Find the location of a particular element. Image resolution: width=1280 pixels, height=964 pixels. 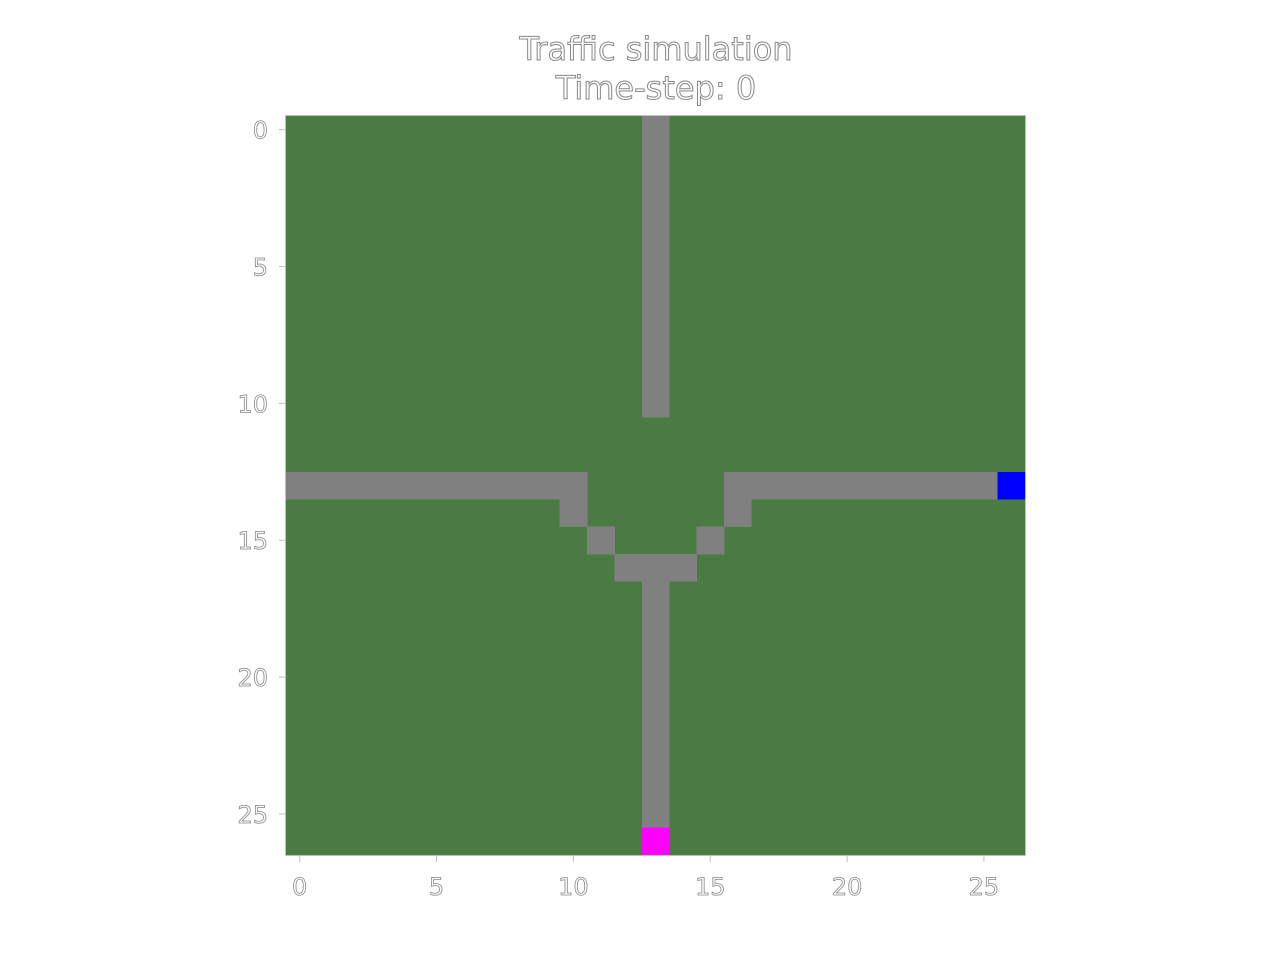

y-tick-label: 10 is located at coordinates (252, 404).